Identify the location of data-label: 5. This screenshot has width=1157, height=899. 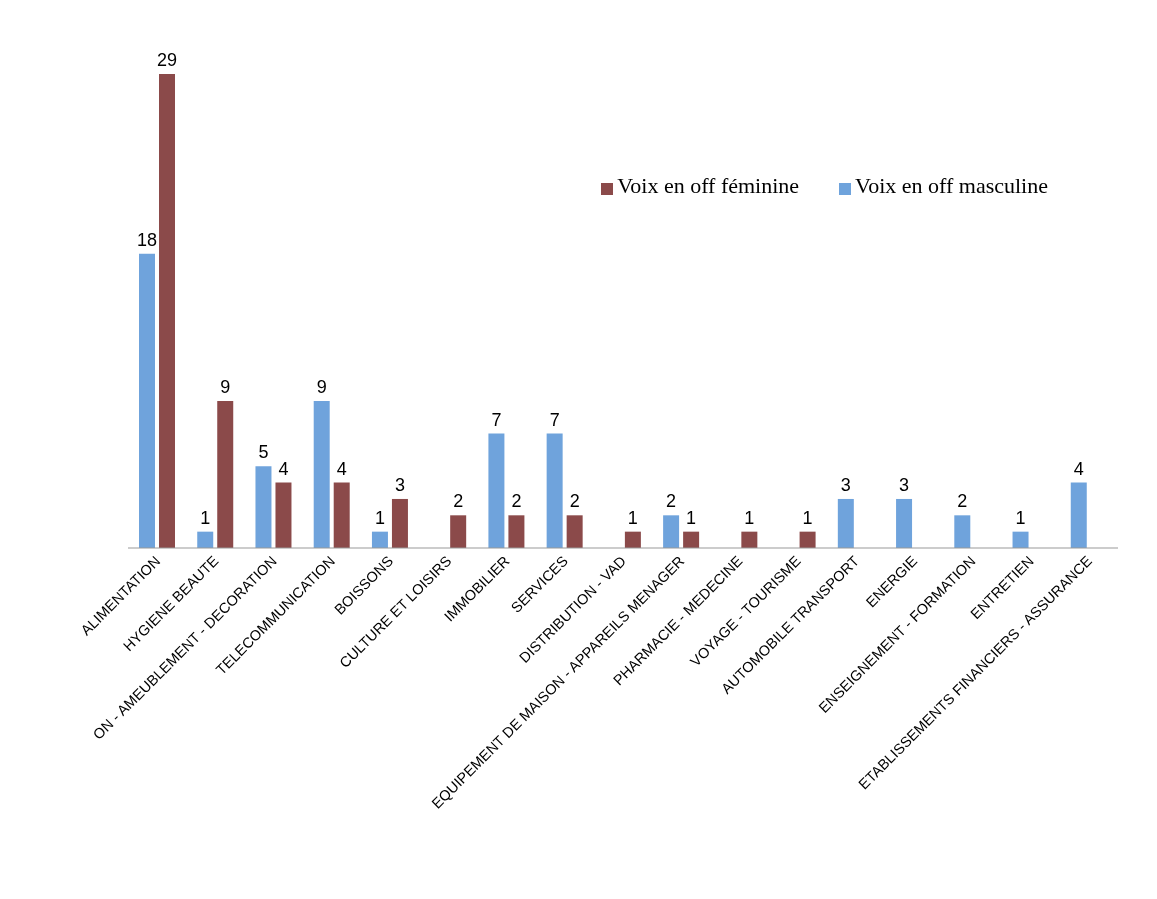
(263, 452).